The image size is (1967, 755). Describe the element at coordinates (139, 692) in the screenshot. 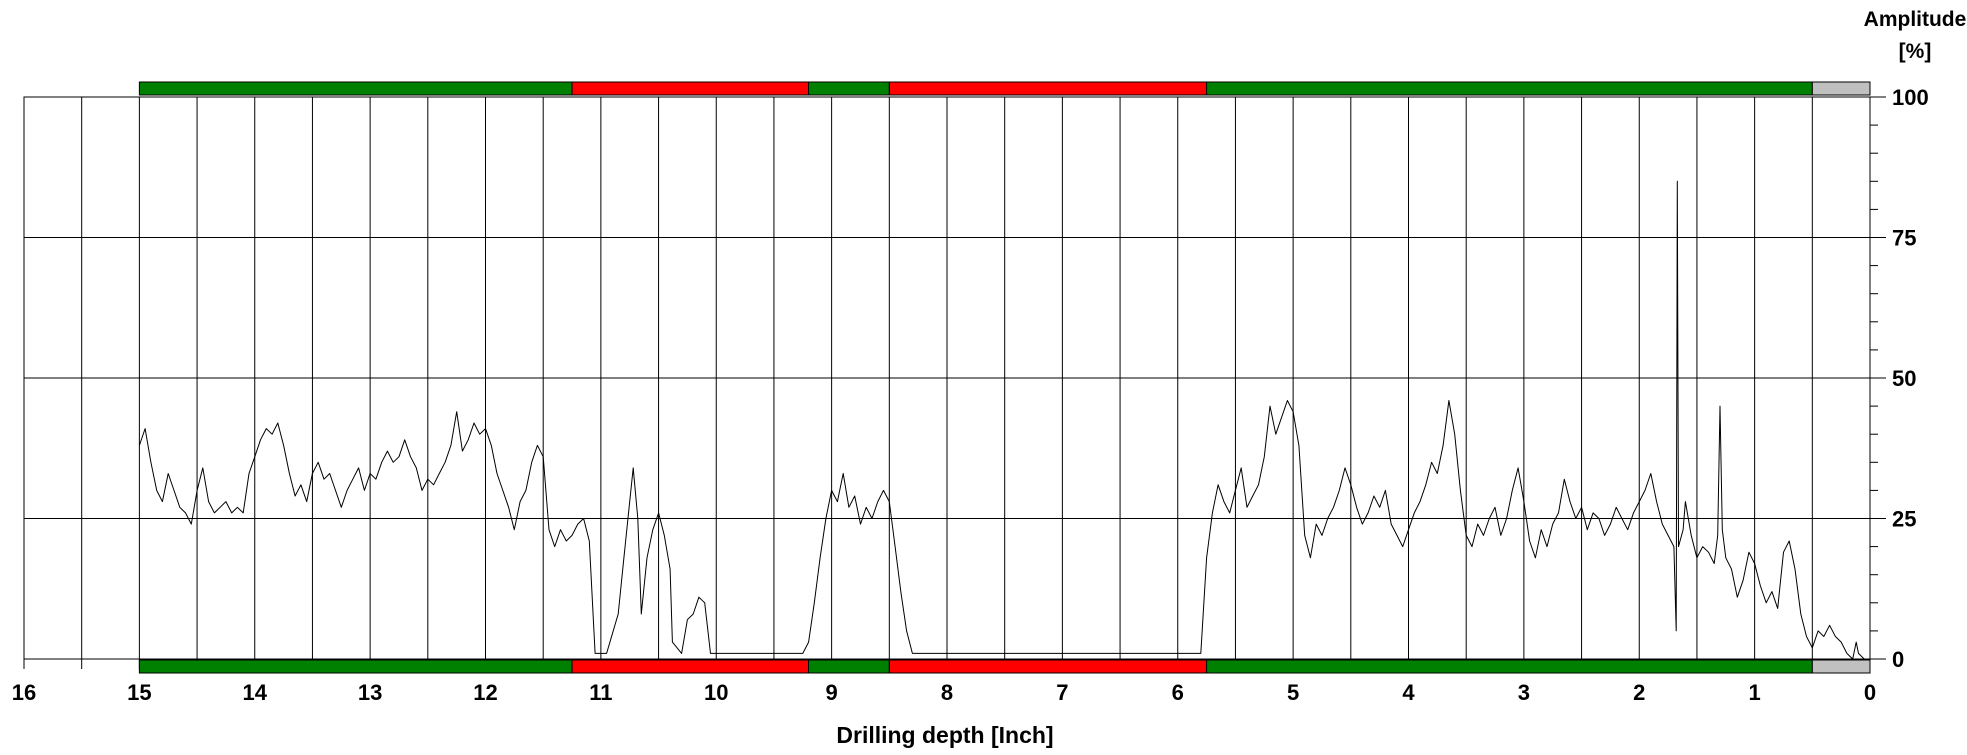

I see `x-tick-label: 15` at that location.